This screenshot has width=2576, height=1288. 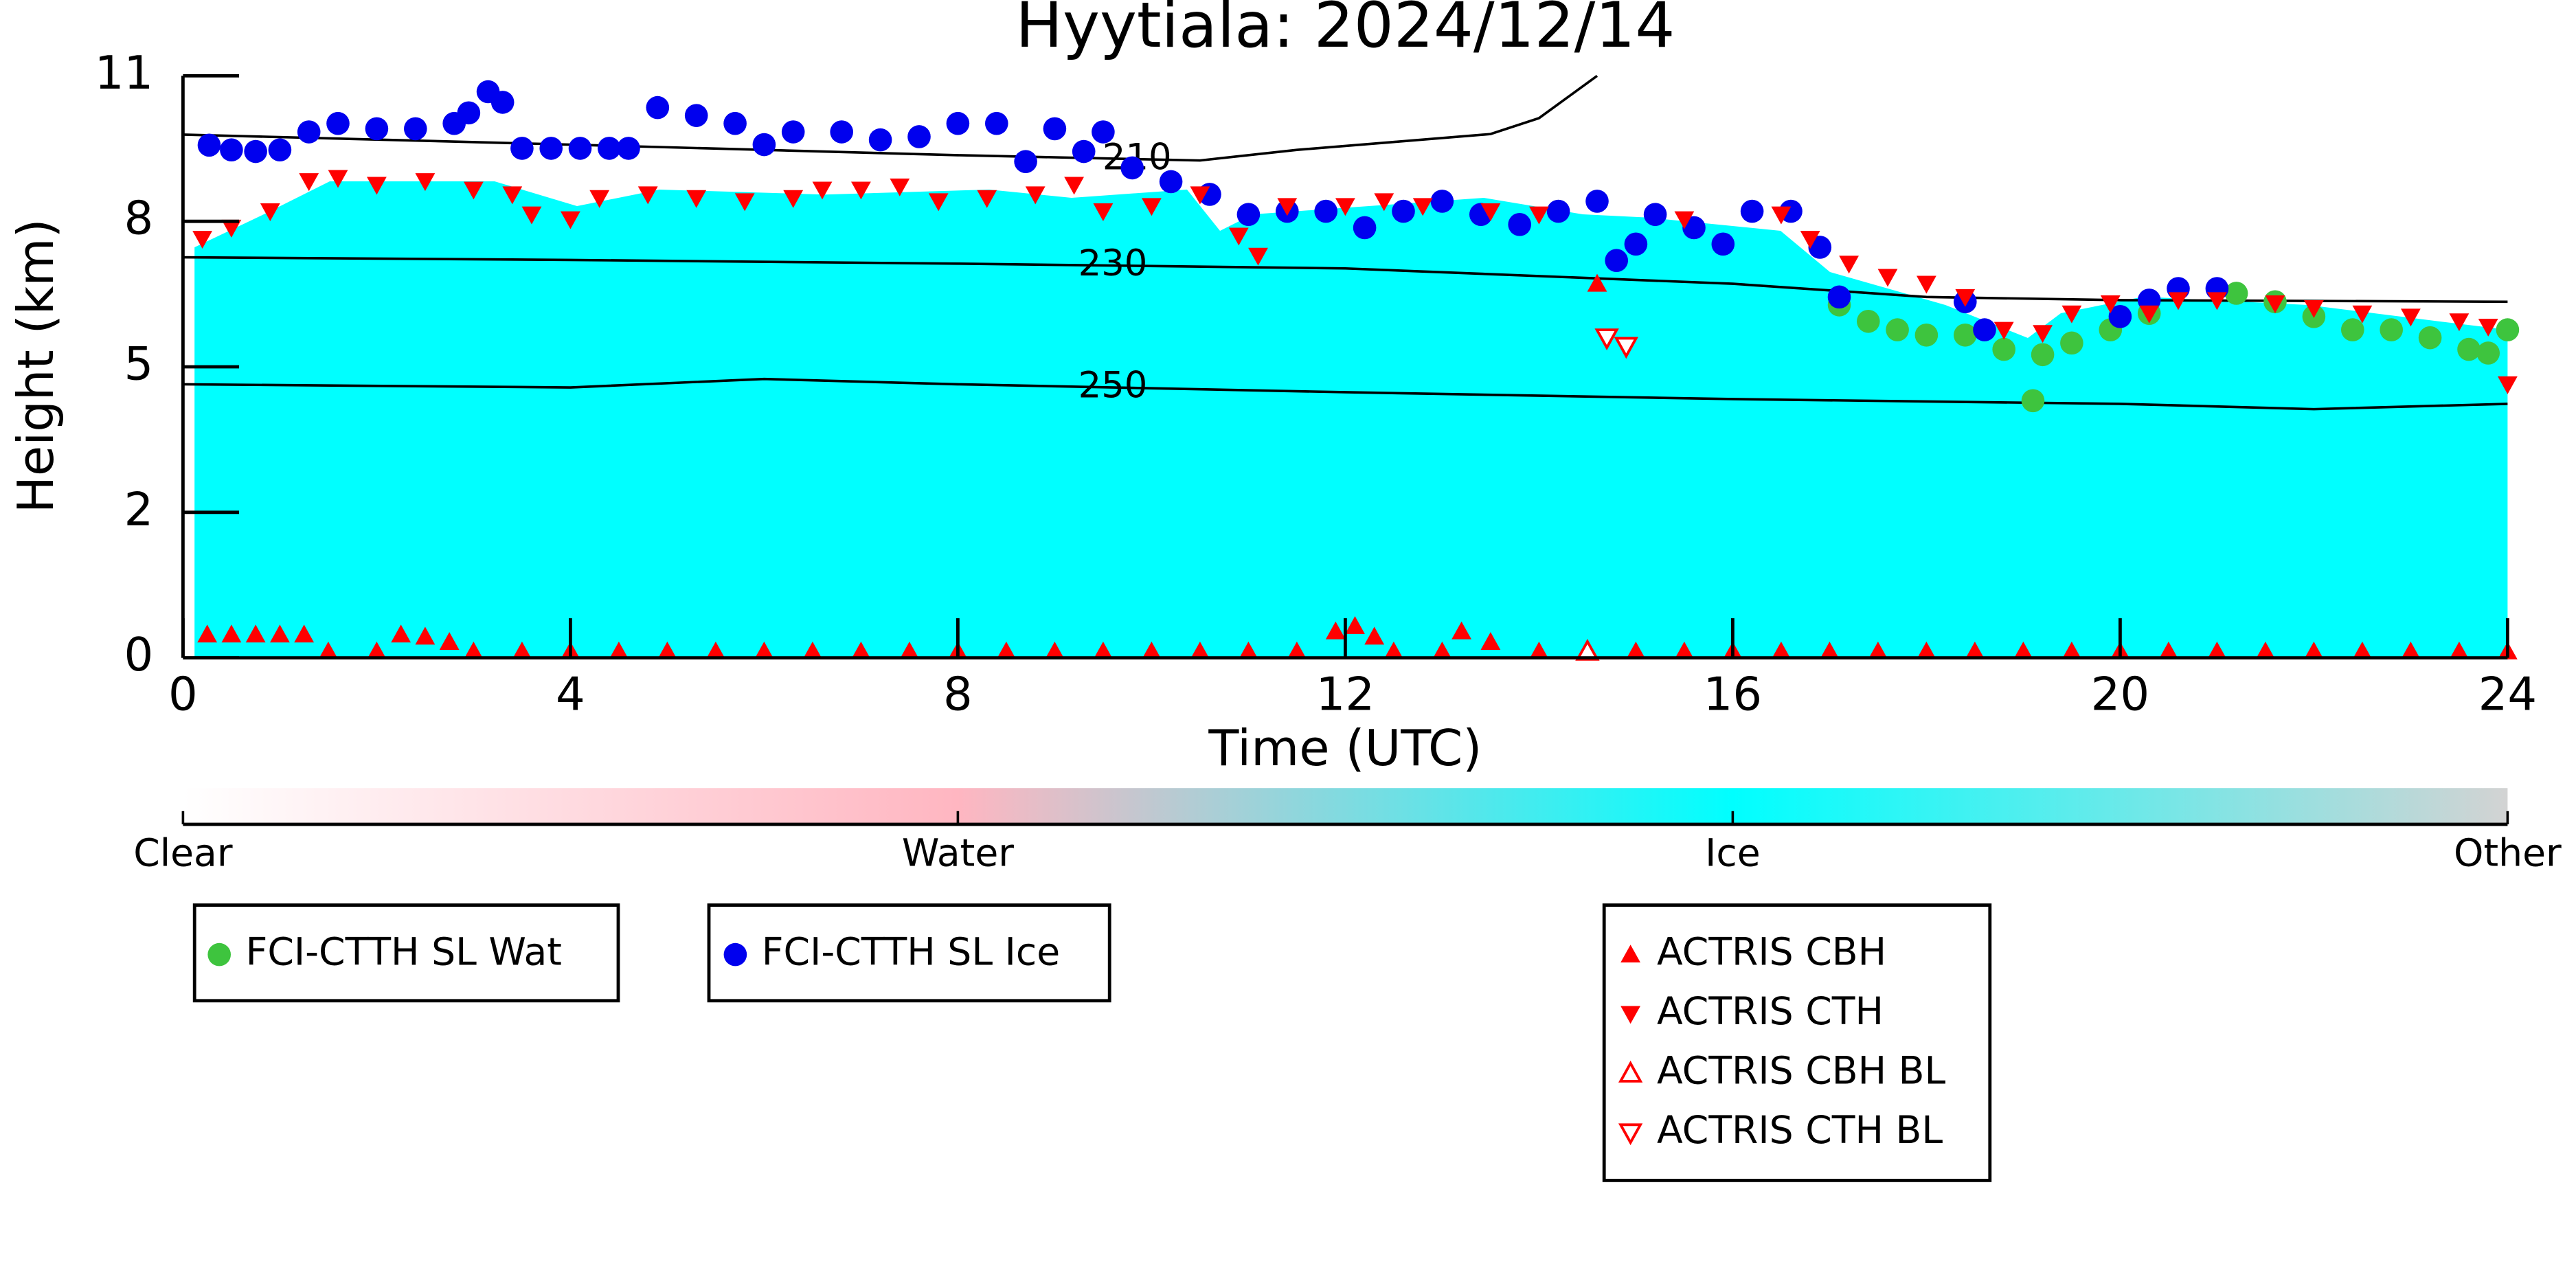 I want to click on legend-label: FCI-CTTH SL Ice, so click(x=911, y=953).